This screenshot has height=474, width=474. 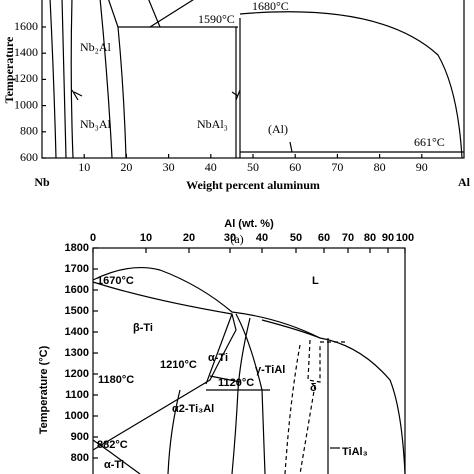 I want to click on y-axis-label: Temperature, so click(x=9, y=69).